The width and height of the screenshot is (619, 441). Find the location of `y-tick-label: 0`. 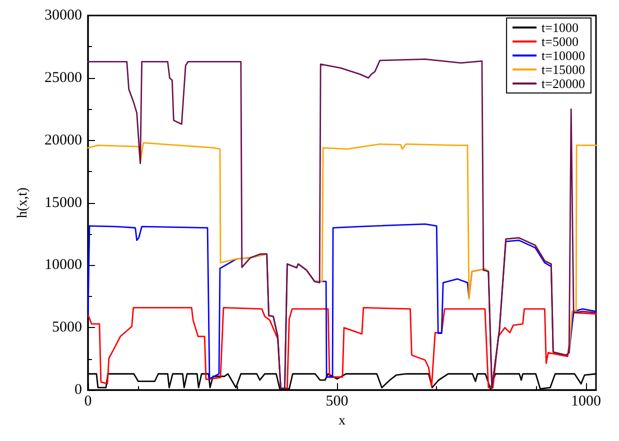

y-tick-label: 0 is located at coordinates (78, 390).